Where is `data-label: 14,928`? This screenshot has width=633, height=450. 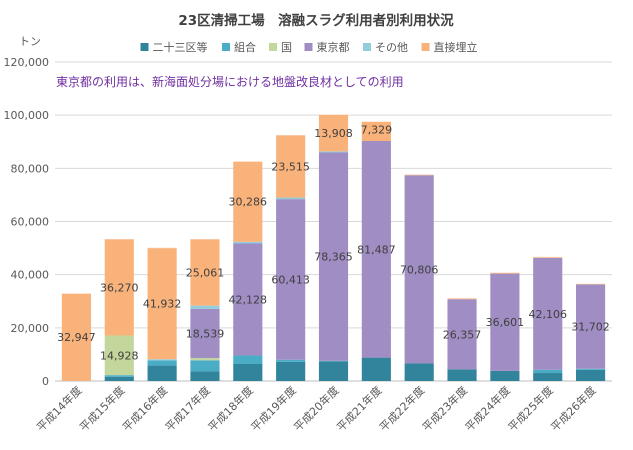
data-label: 14,928 is located at coordinates (119, 355).